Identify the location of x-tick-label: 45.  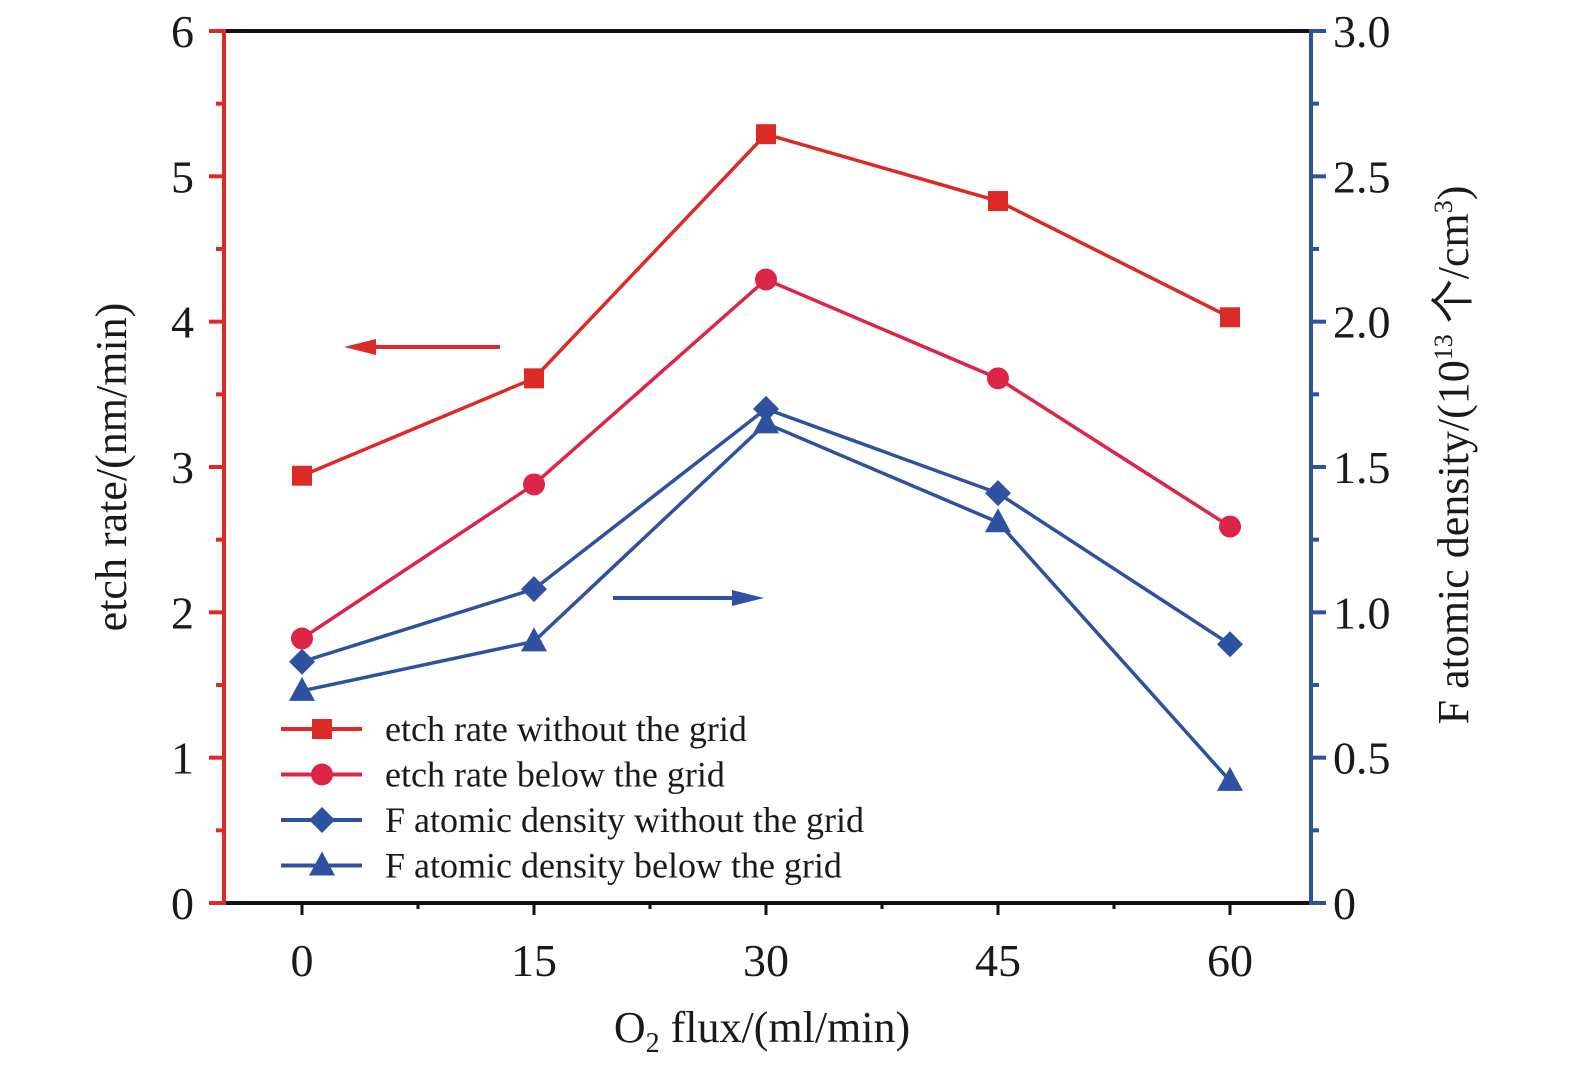
(998, 960).